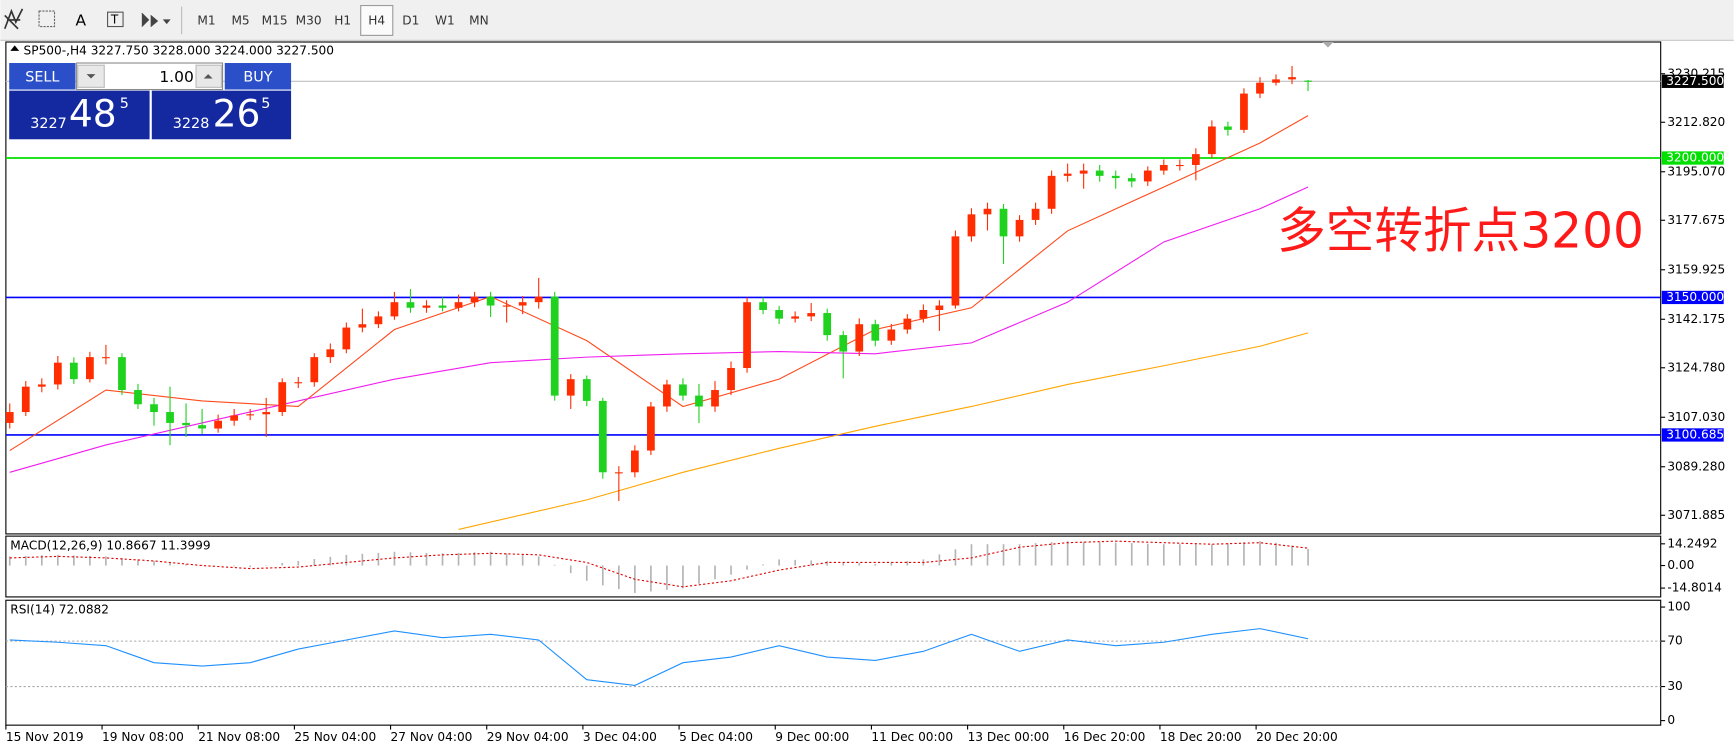 The width and height of the screenshot is (1734, 755). Describe the element at coordinates (1696, 515) in the screenshot. I see `y-tick-label: 3071.885` at that location.